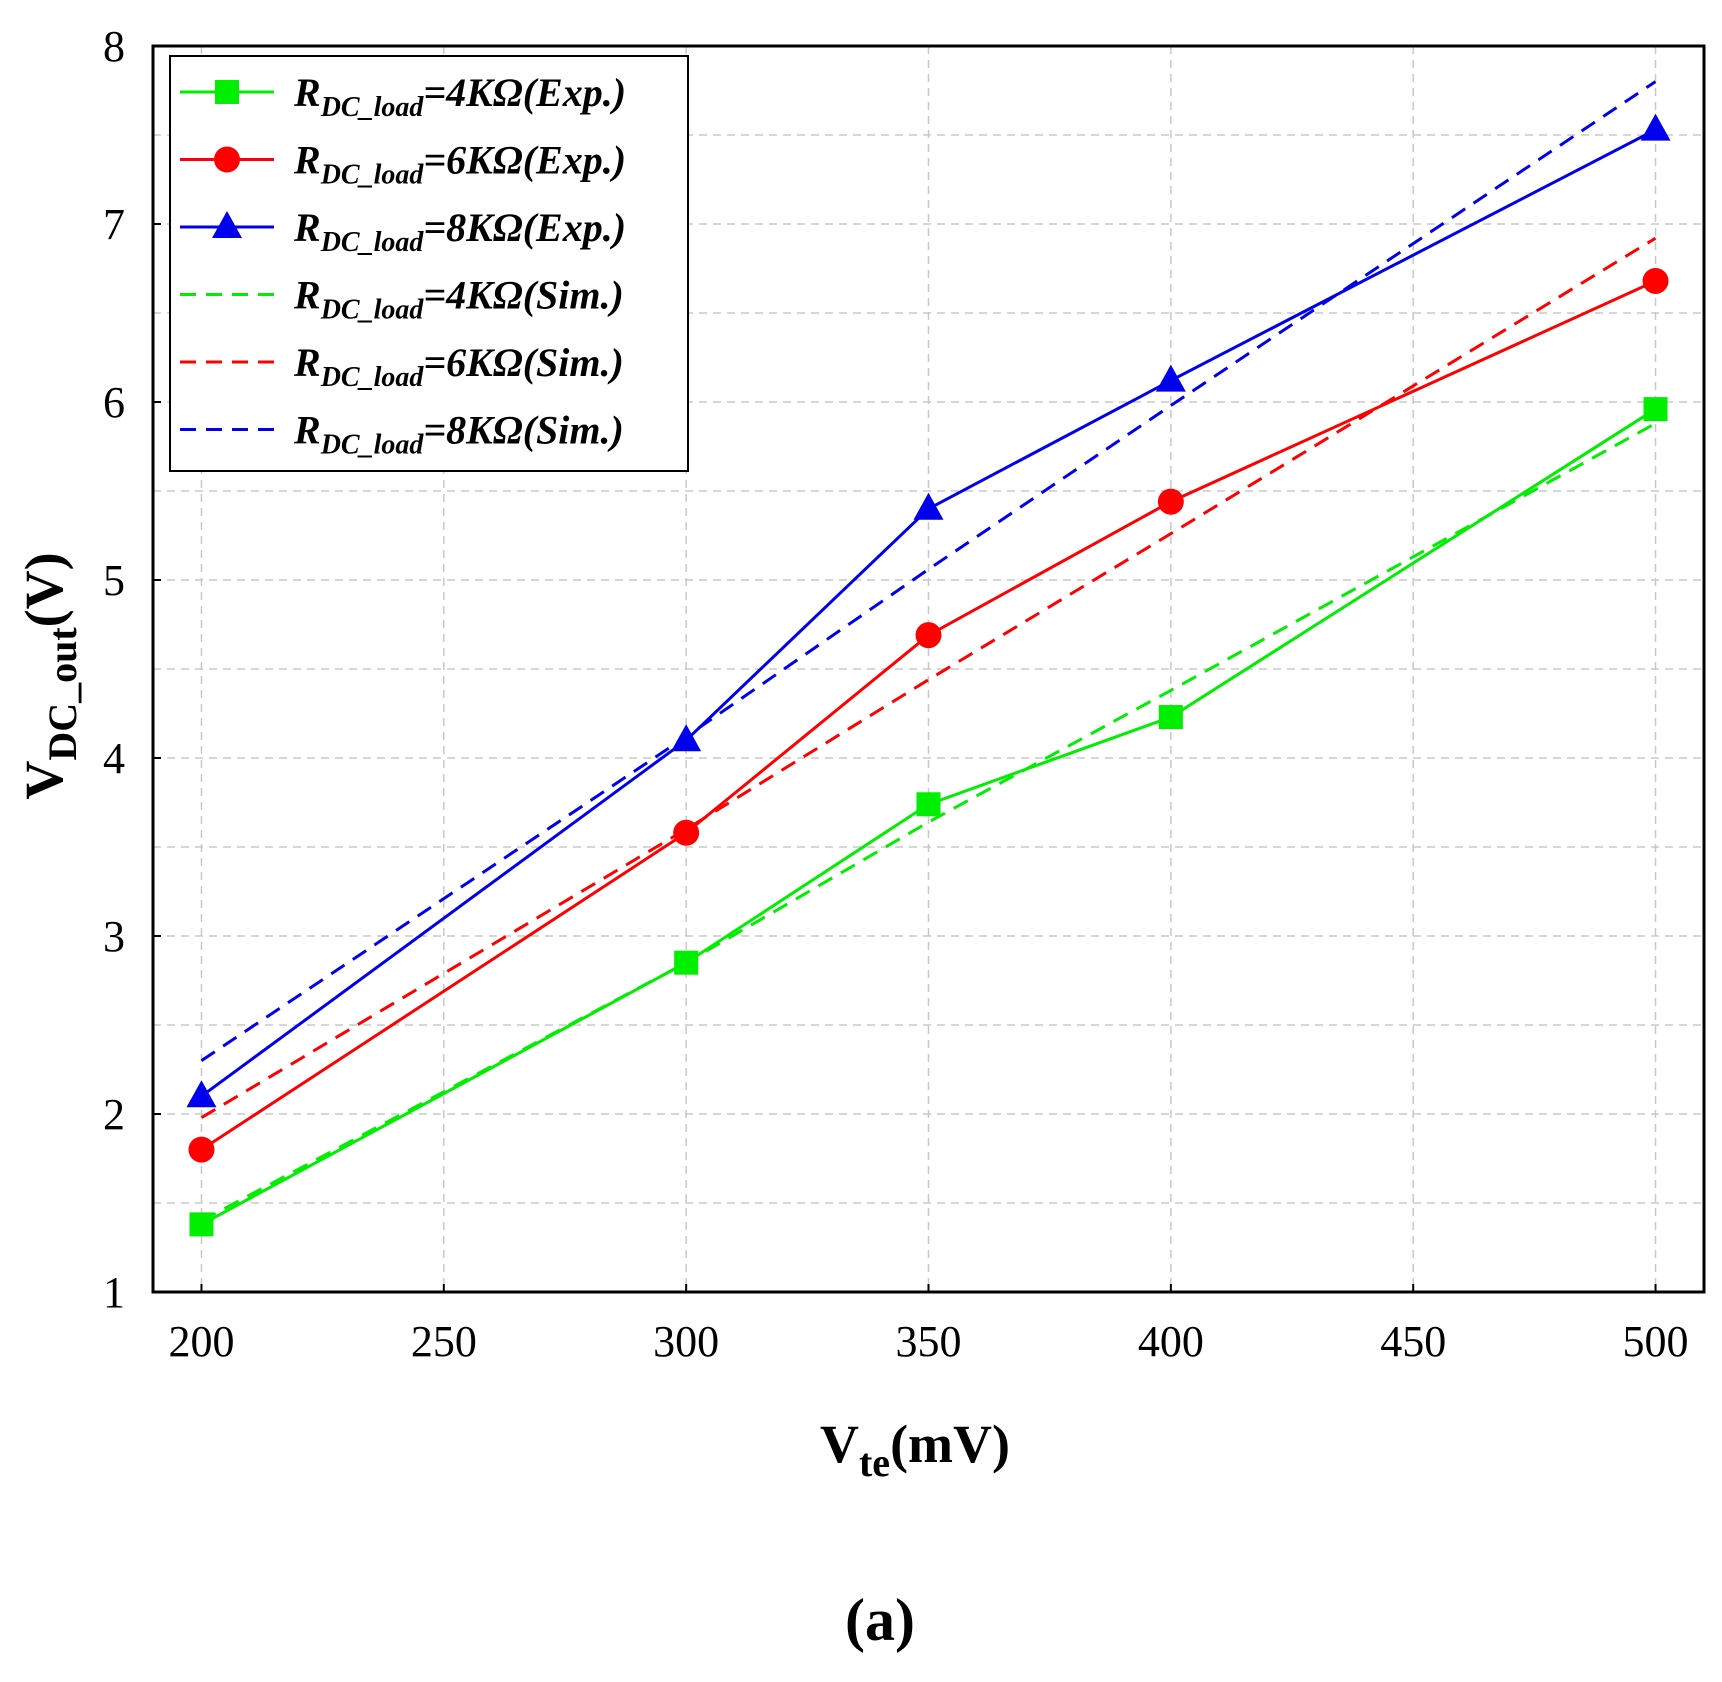 Image resolution: width=1722 pixels, height=1682 pixels. I want to click on legend-item: RDC_load=4KΩ(Sim.), so click(402, 299).